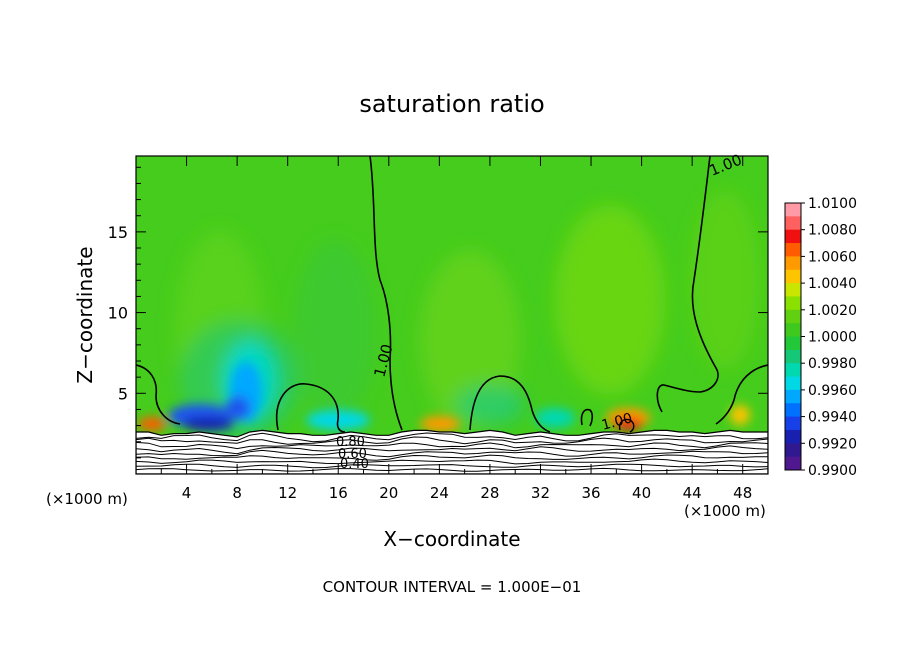 The height and width of the screenshot is (654, 904). What do you see at coordinates (118, 313) in the screenshot?
I see `y-tick-label: 10` at bounding box center [118, 313].